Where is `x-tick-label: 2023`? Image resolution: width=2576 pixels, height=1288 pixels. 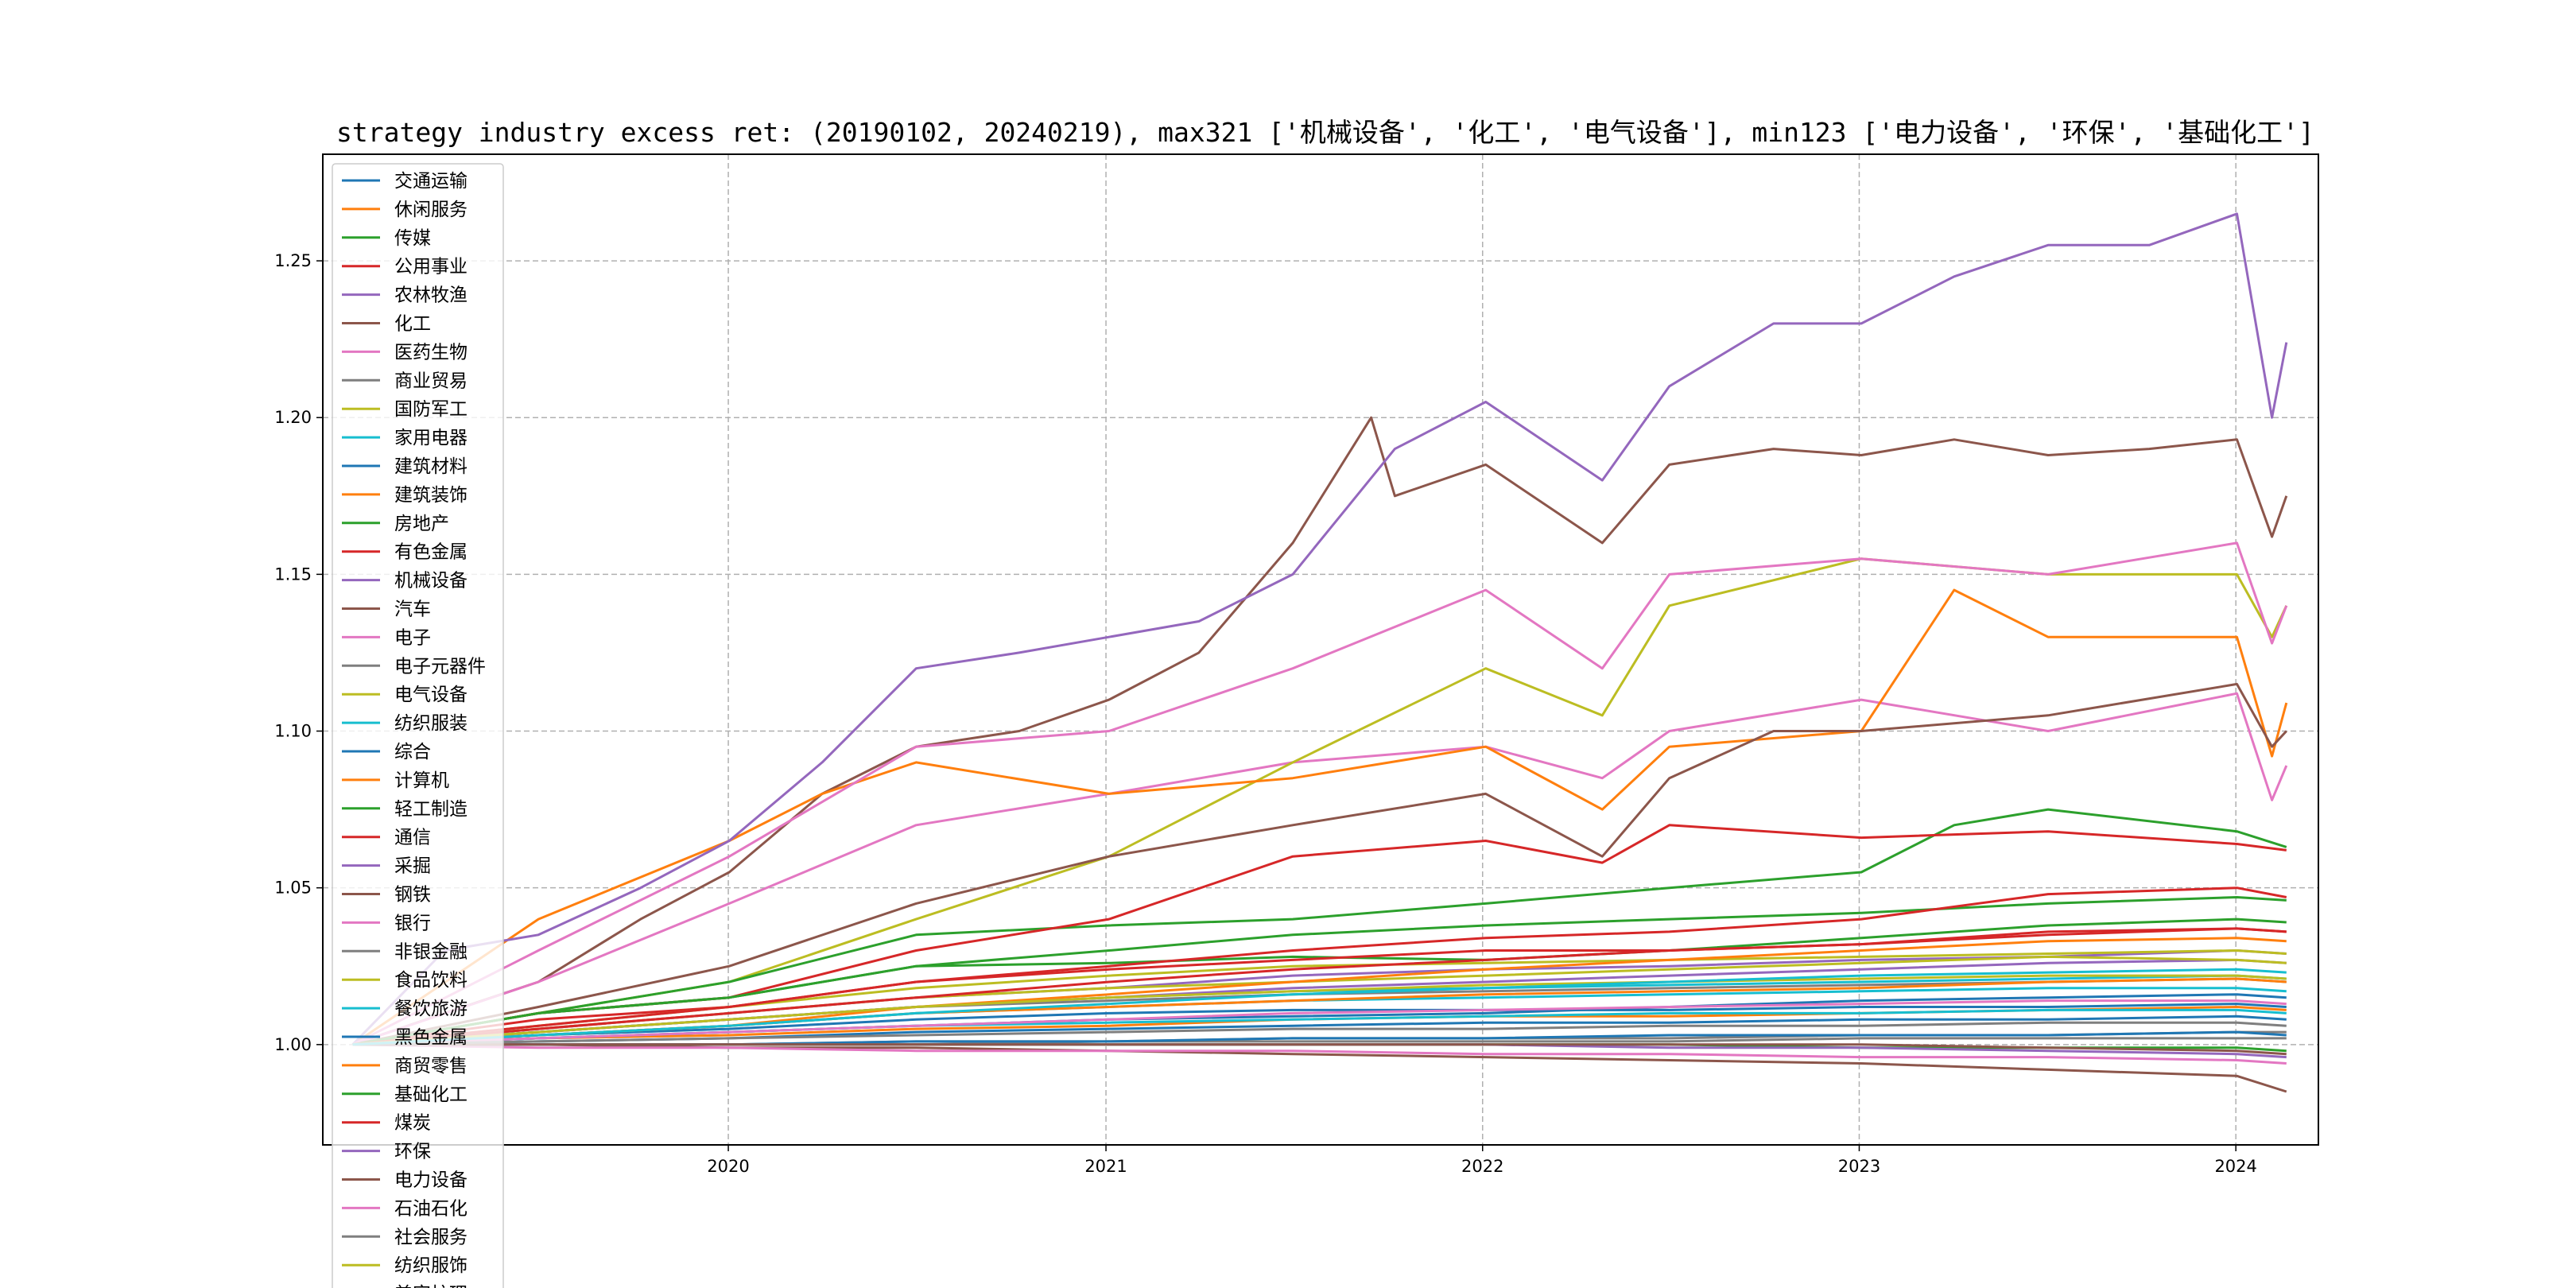 x-tick-label: 2023 is located at coordinates (1859, 1167).